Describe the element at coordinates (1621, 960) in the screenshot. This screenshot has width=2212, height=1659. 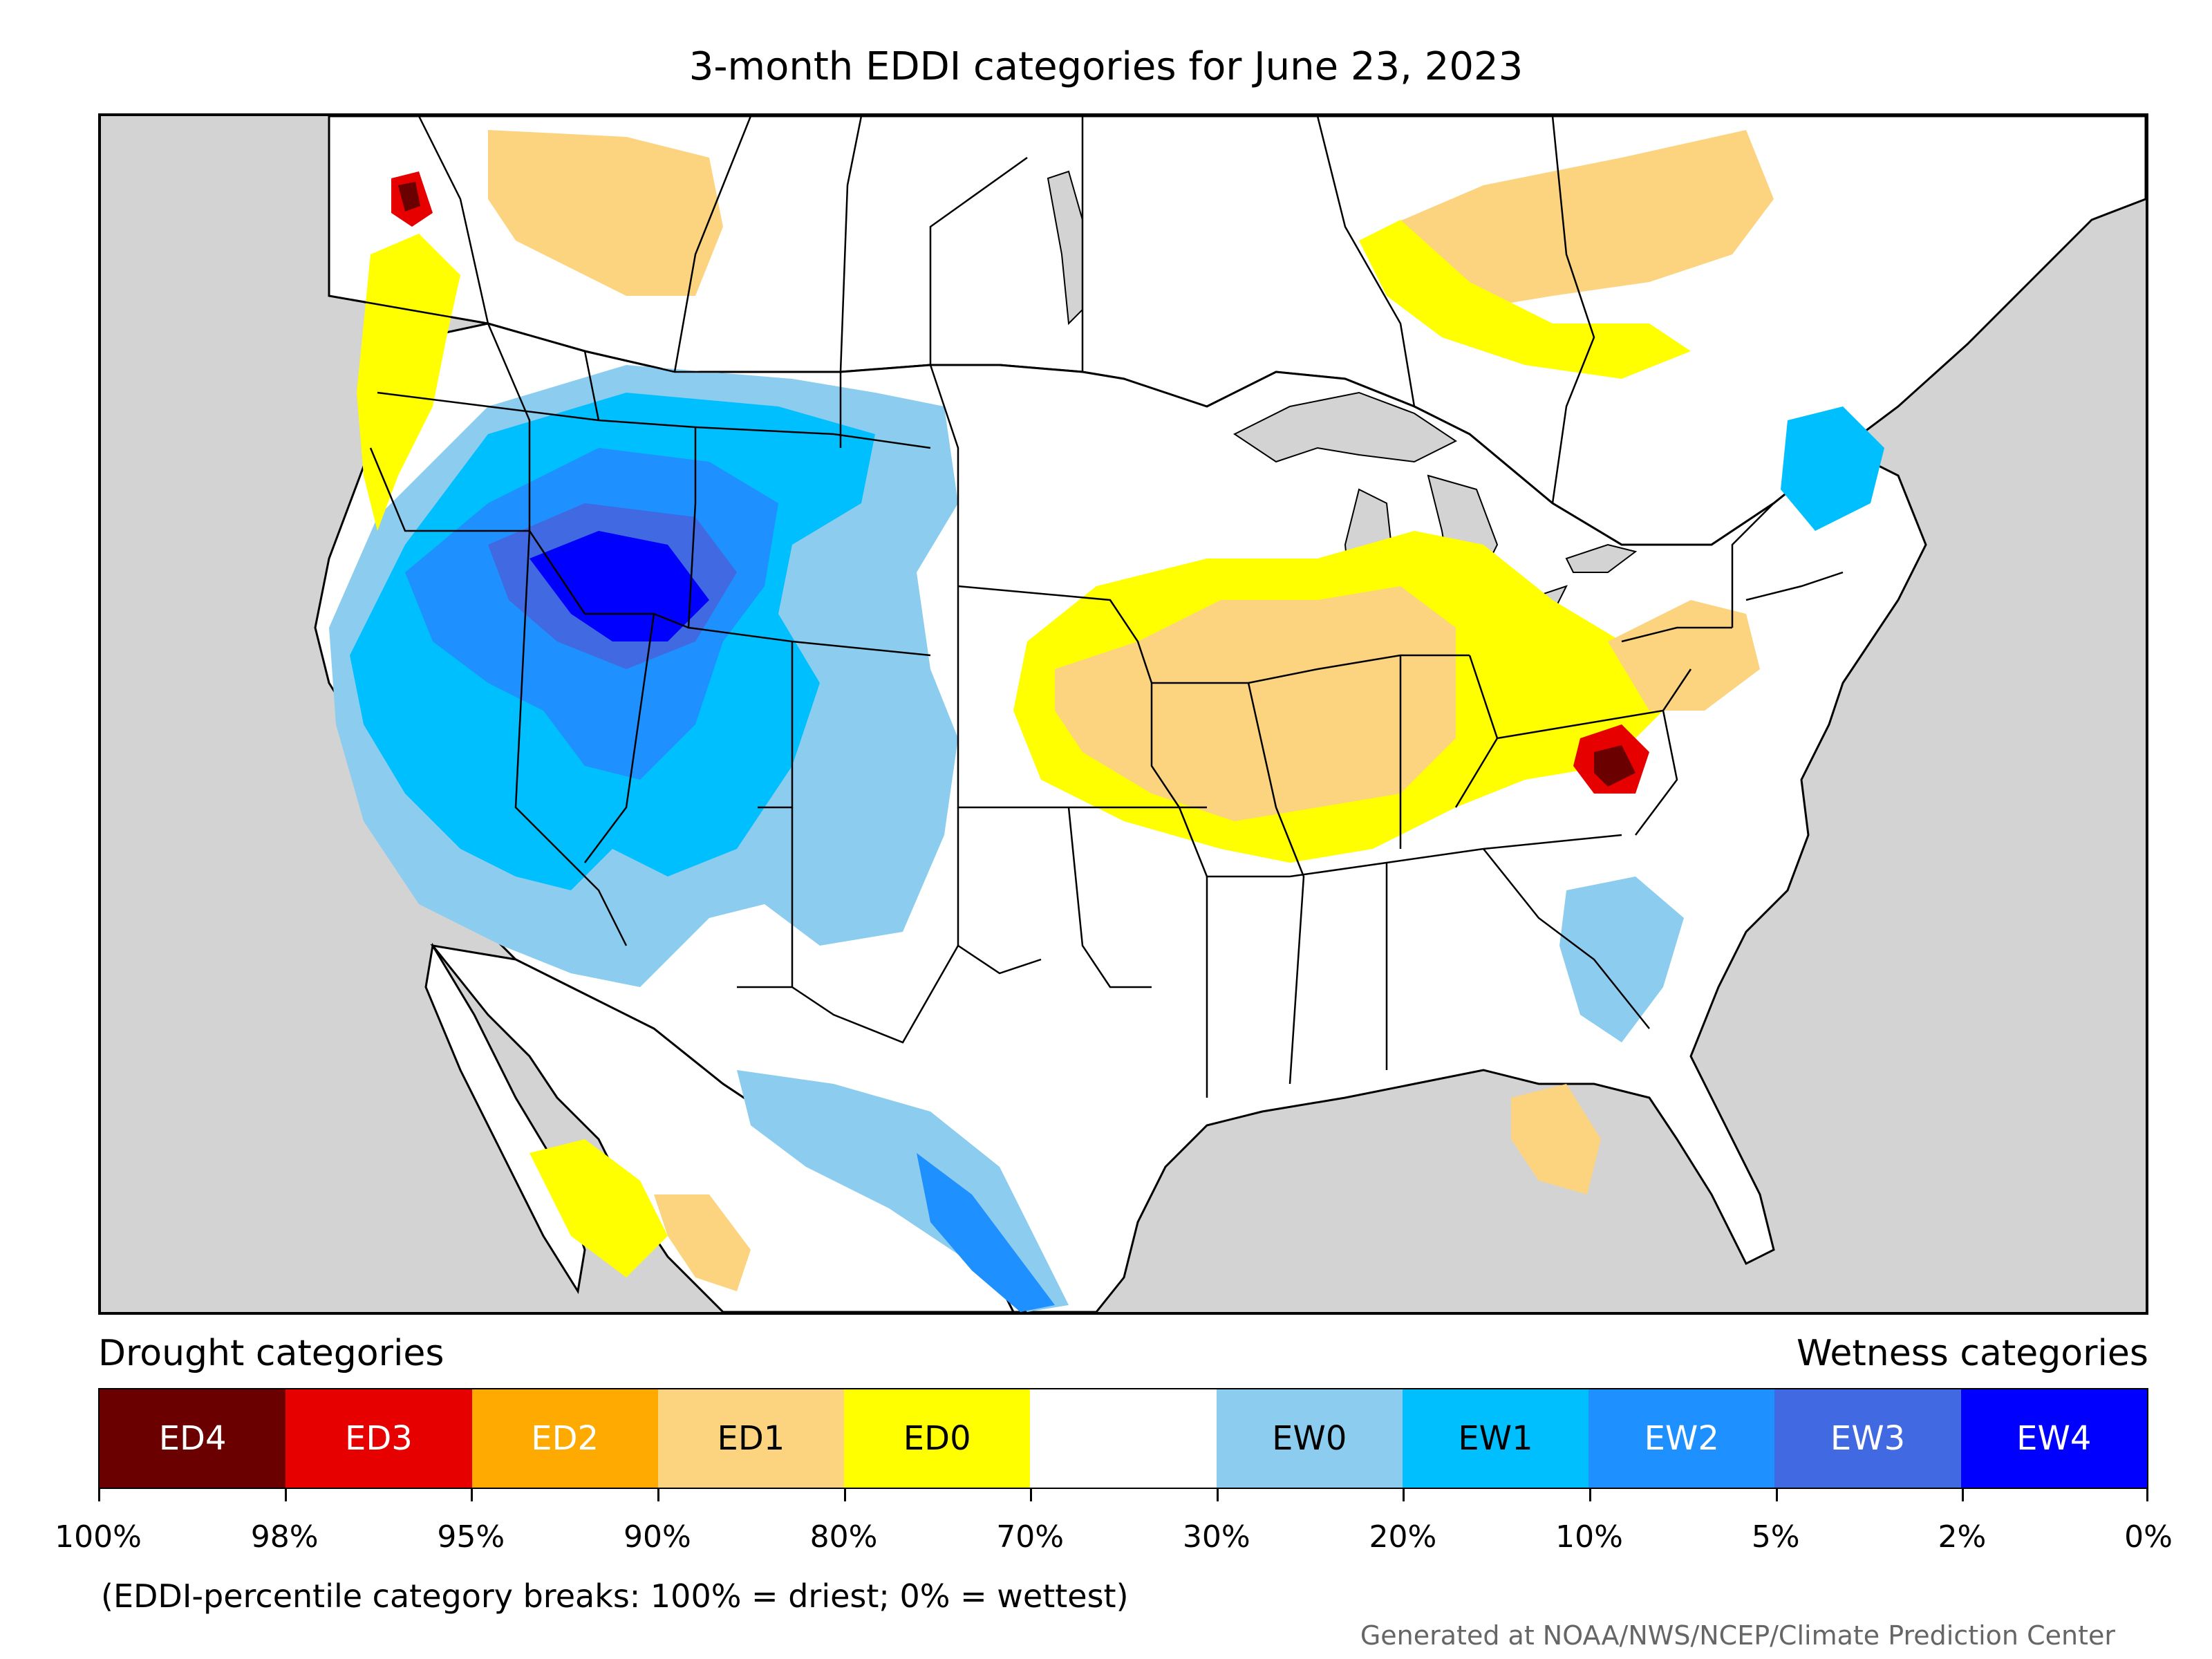
I see `ew0-southeast` at that location.